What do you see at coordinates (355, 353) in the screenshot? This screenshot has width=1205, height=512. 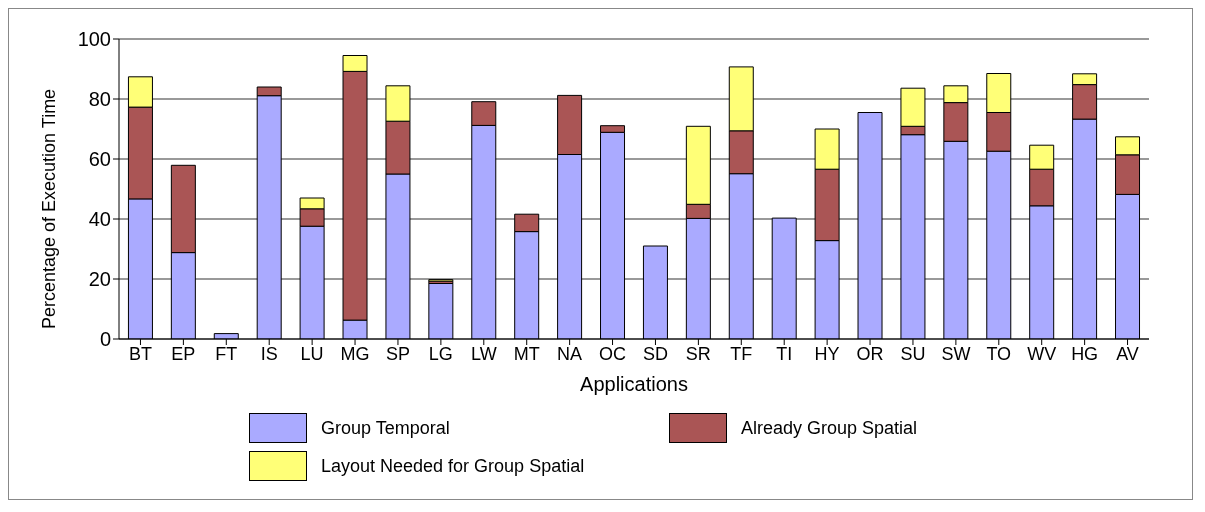 I see `x-tick-label: MG` at bounding box center [355, 353].